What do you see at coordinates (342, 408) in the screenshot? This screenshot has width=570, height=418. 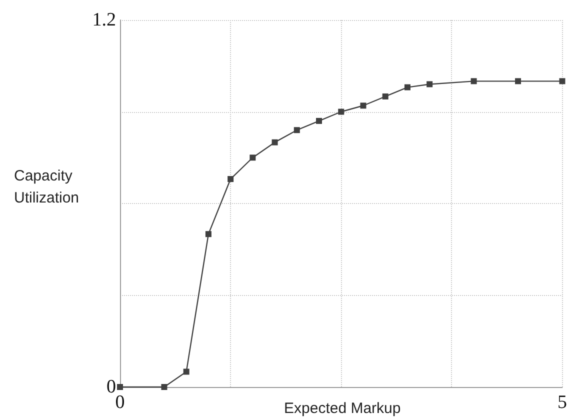 I see `x-axis-title: Expected Markup` at bounding box center [342, 408].